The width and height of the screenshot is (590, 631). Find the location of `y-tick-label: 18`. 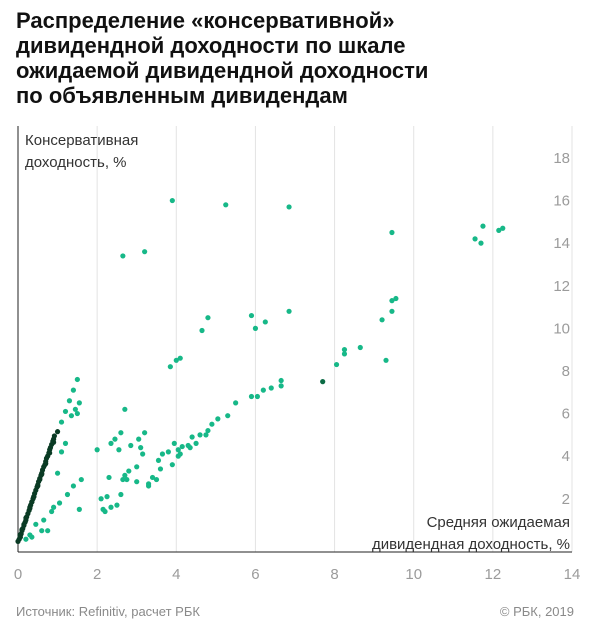

y-tick-label: 18 is located at coordinates (561, 158).